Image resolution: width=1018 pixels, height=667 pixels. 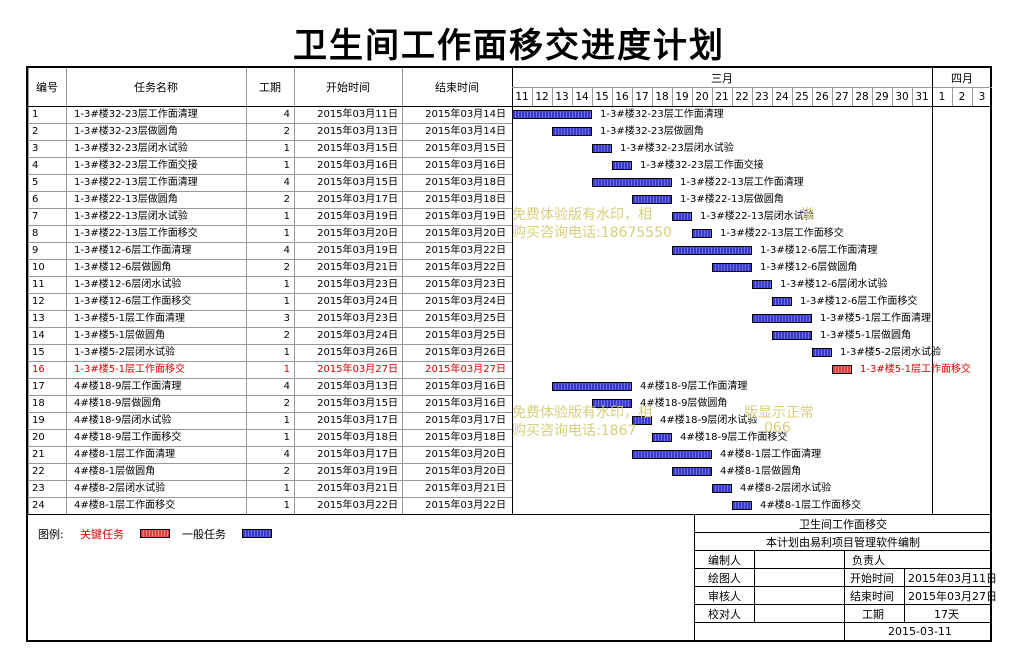 What do you see at coordinates (270, 420) in the screenshot?
I see `table-row: 19 4#楼18-9层闭水试验 1 2015年03月17日 2015年03月17日` at bounding box center [270, 420].